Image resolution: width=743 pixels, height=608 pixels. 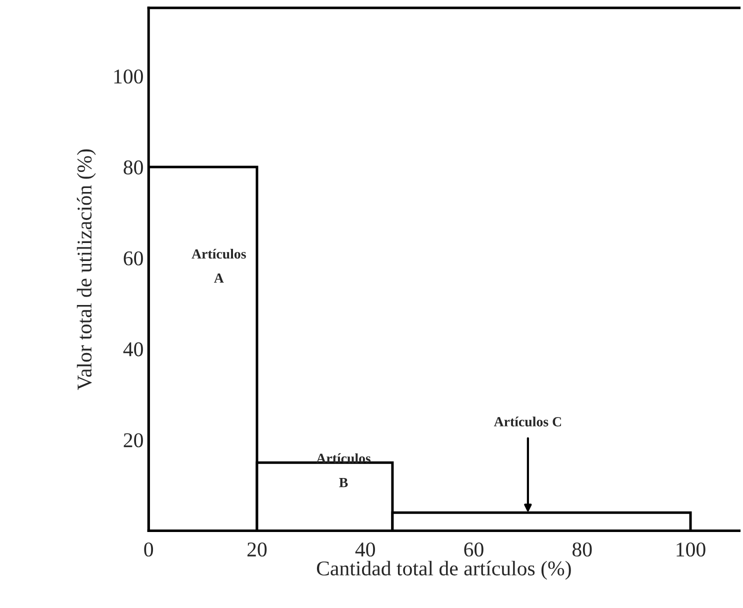 What do you see at coordinates (528, 421) in the screenshot?
I see `annotation: Artículos C` at bounding box center [528, 421].